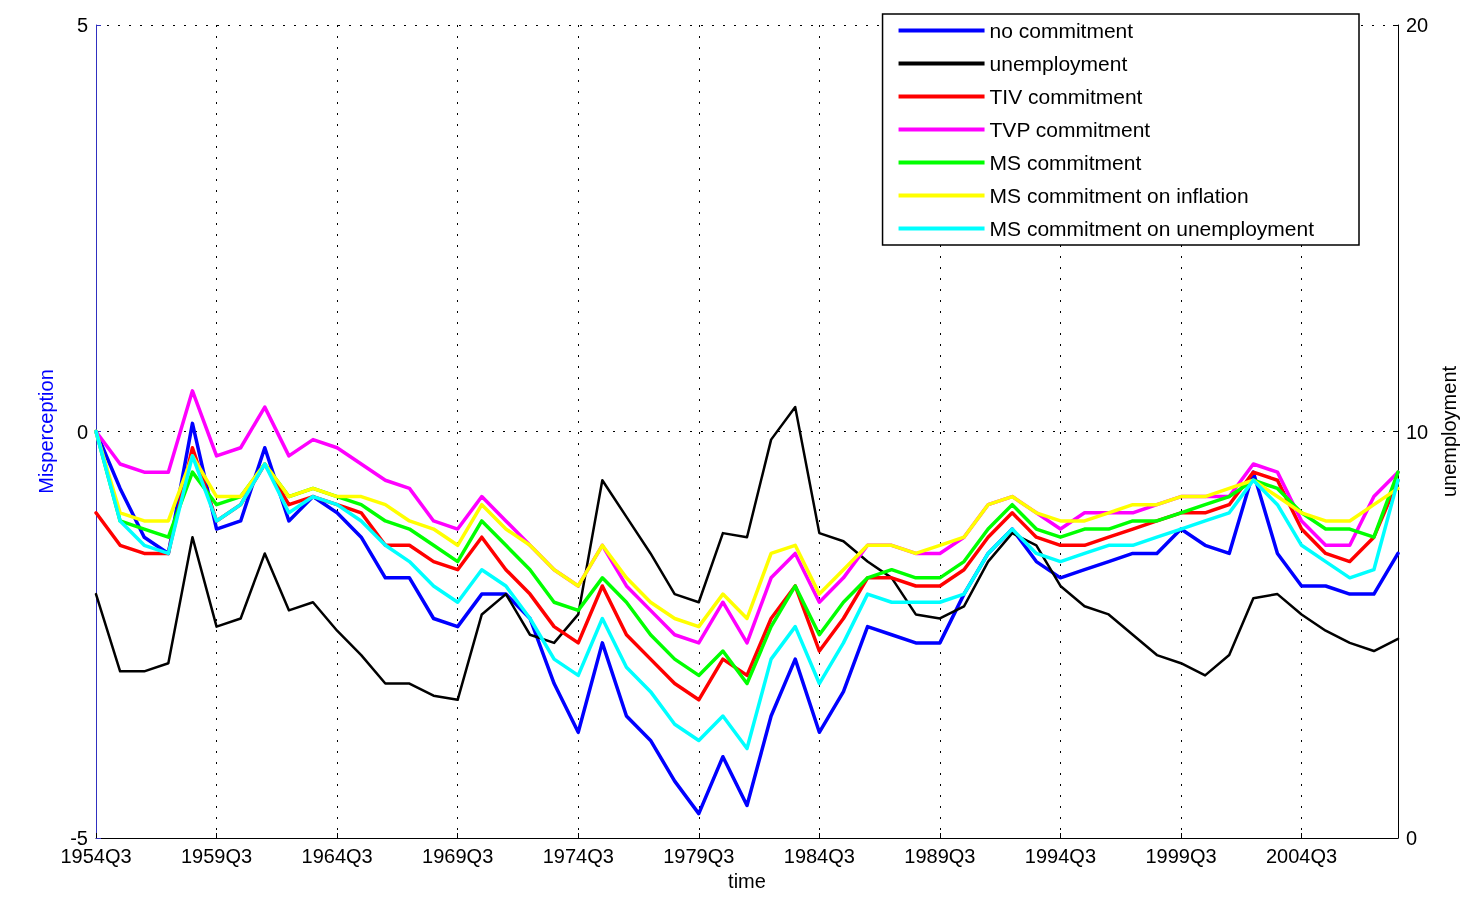 This screenshot has height=917, width=1483. What do you see at coordinates (1119, 195) in the screenshot?
I see `legend-label: MS commitment on inflation` at bounding box center [1119, 195].